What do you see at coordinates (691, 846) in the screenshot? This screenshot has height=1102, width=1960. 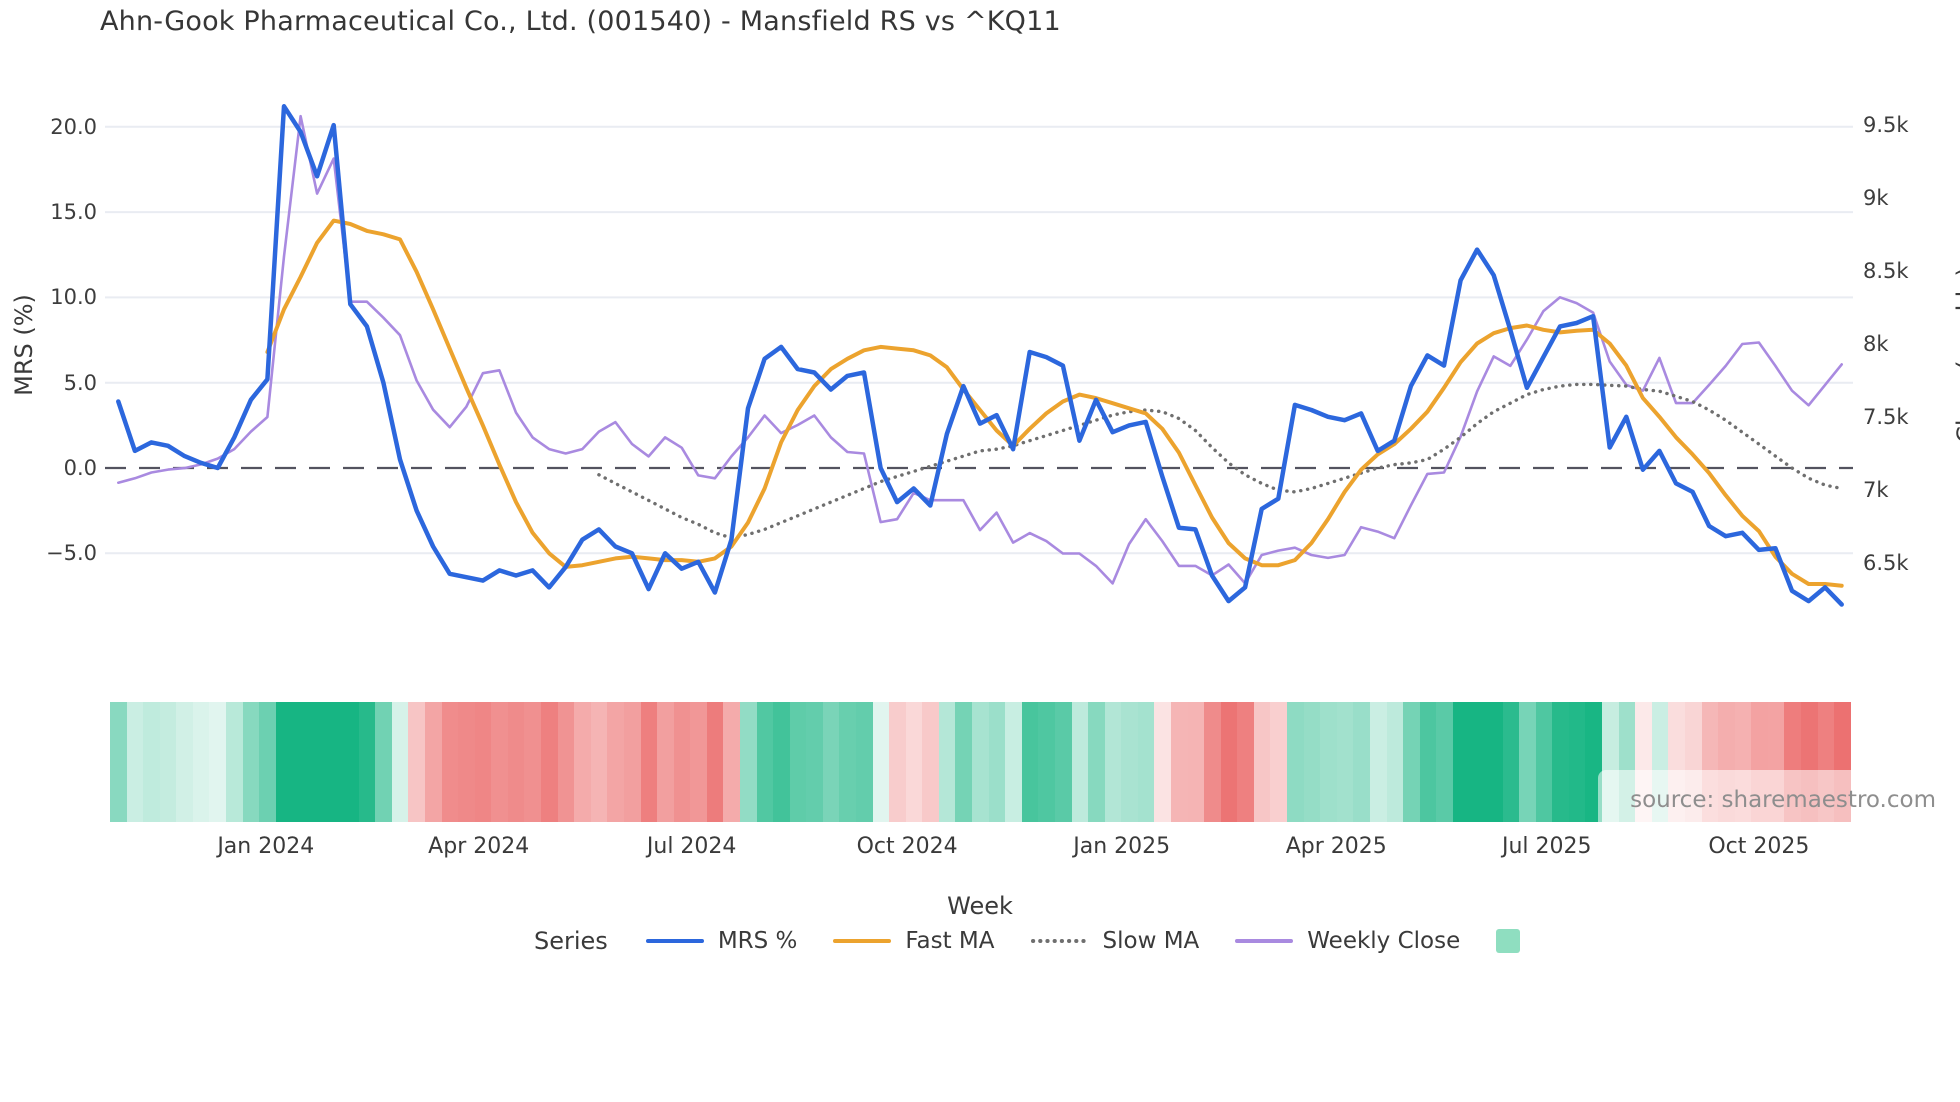 I see `x-tick-label: Jul 2024` at bounding box center [691, 846].